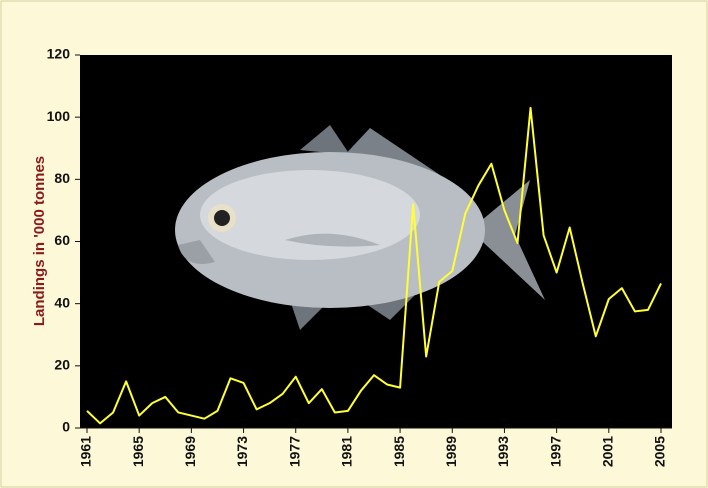 This screenshot has height=488, width=708. Describe the element at coordinates (59, 54) in the screenshot. I see `y-tick-label: 120` at that location.